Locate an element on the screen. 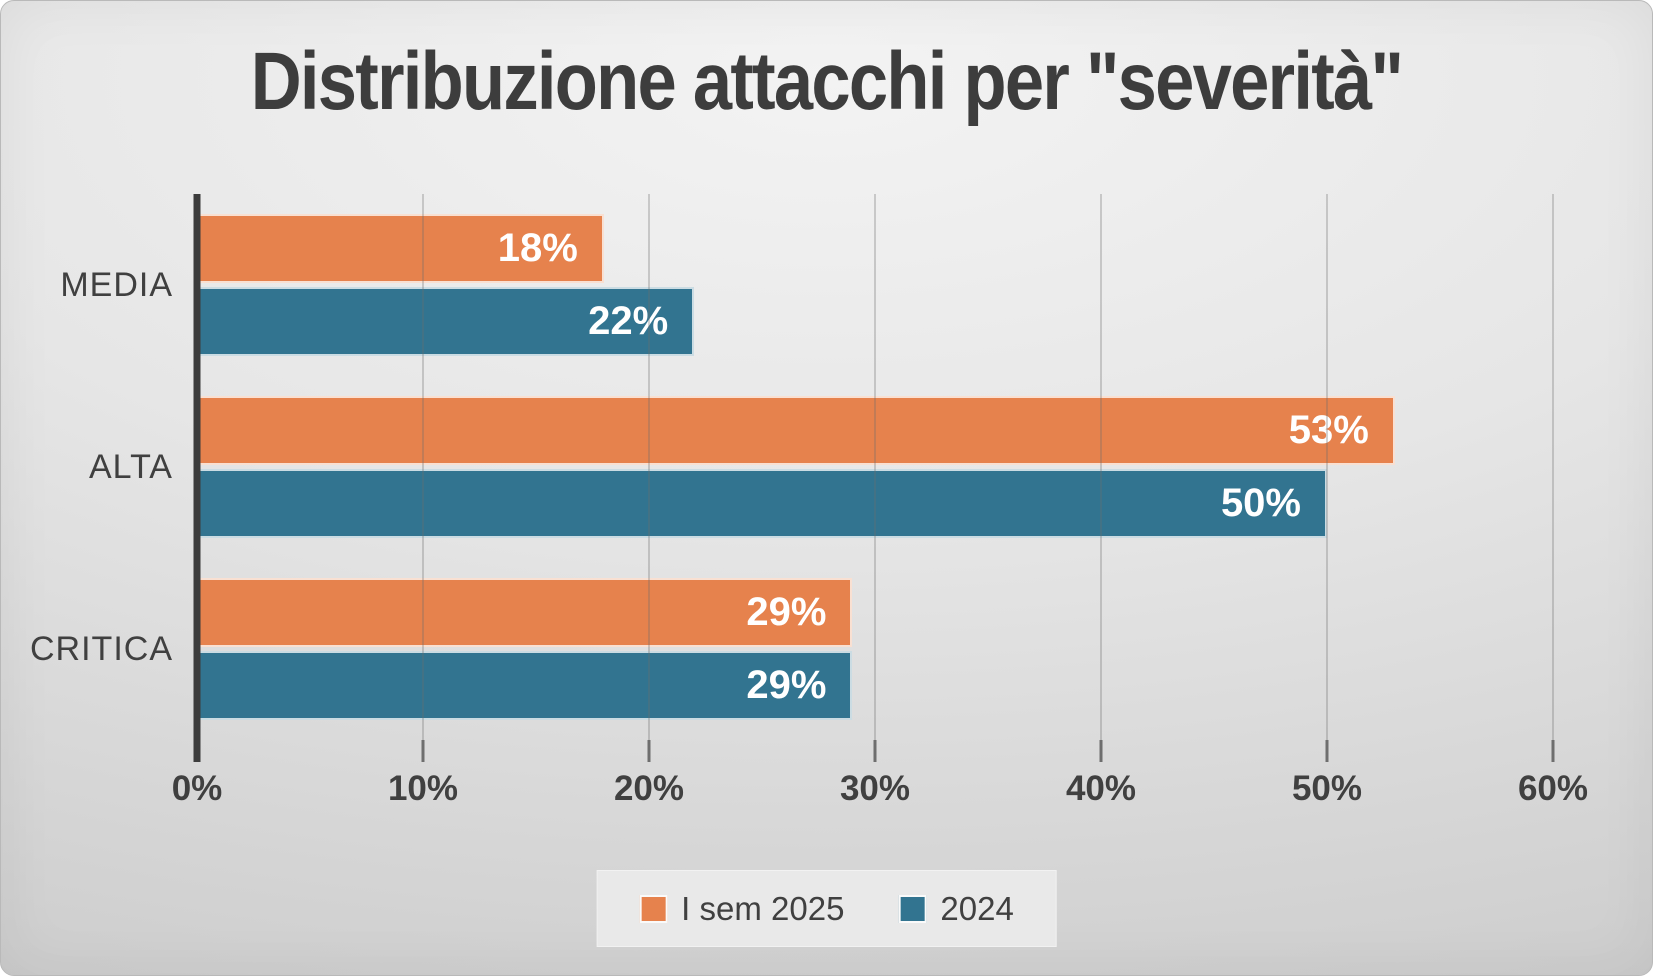  legend: I sem 2025 2024 is located at coordinates (826, 908).